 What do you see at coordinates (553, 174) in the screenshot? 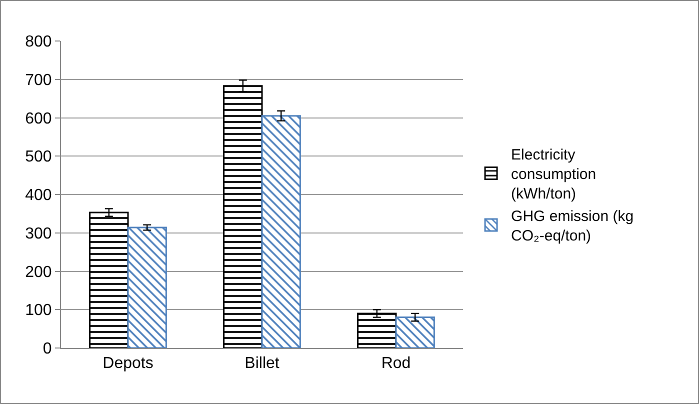
I see `text: Electricity consumption (kWh/ton)` at bounding box center [553, 174].